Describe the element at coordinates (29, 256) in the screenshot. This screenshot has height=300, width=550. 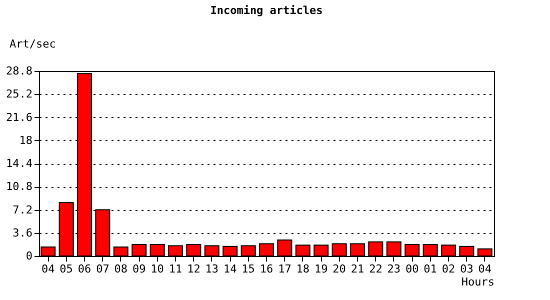
I see `y-tick-label: 0` at that location.